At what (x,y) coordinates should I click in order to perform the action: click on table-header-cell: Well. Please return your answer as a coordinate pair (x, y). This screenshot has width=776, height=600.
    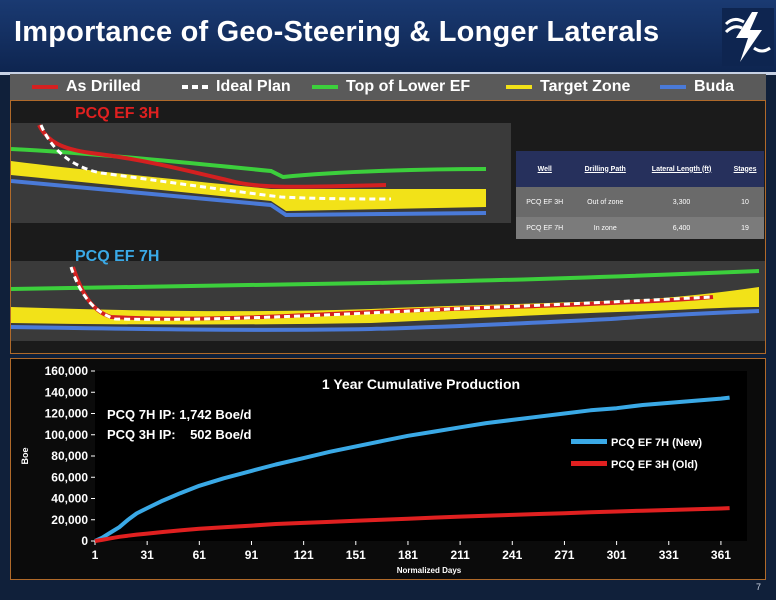
    Looking at the image, I should click on (545, 169).